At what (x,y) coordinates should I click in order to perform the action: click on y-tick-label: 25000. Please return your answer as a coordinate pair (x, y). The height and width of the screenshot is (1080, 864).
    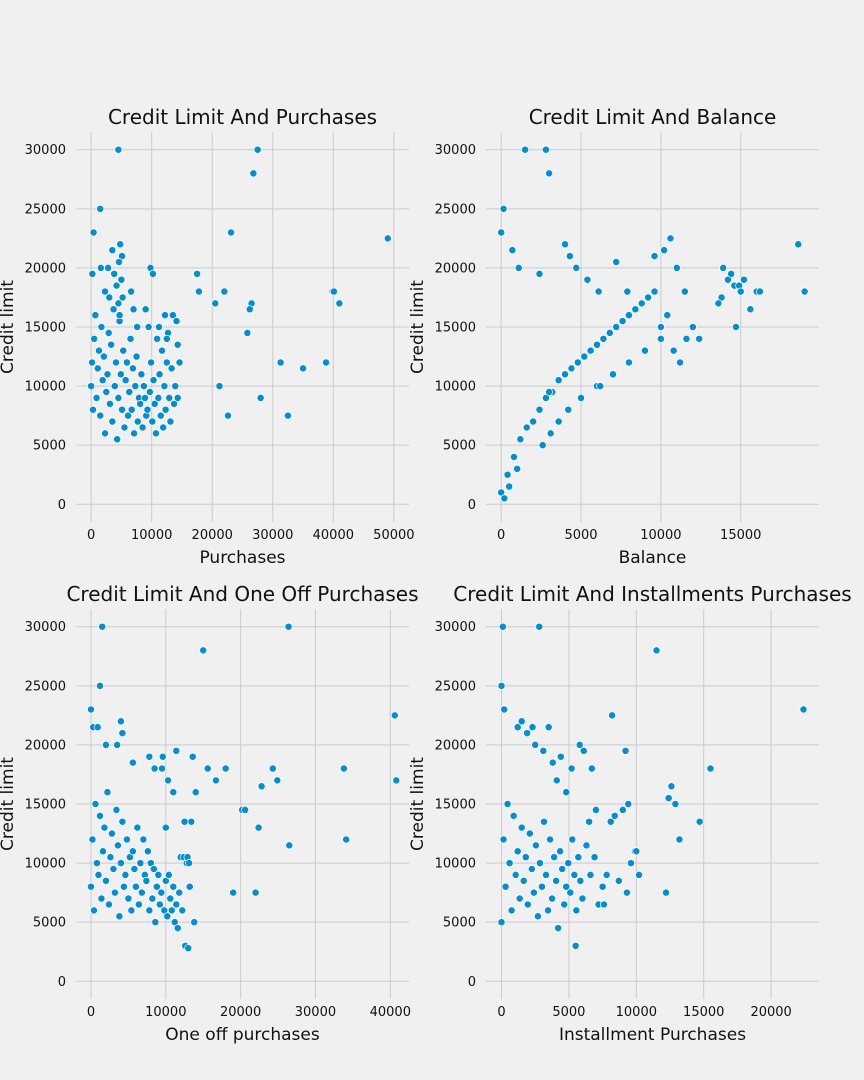
    Looking at the image, I should click on (45, 686).